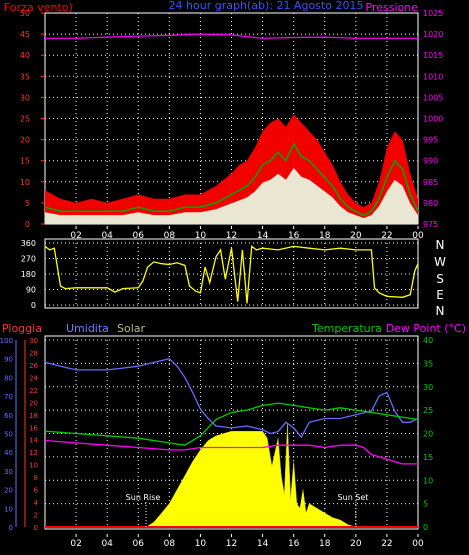 The width and height of the screenshot is (469, 555). What do you see at coordinates (346, 328) in the screenshot?
I see `temperature-label: Temperatura` at bounding box center [346, 328].